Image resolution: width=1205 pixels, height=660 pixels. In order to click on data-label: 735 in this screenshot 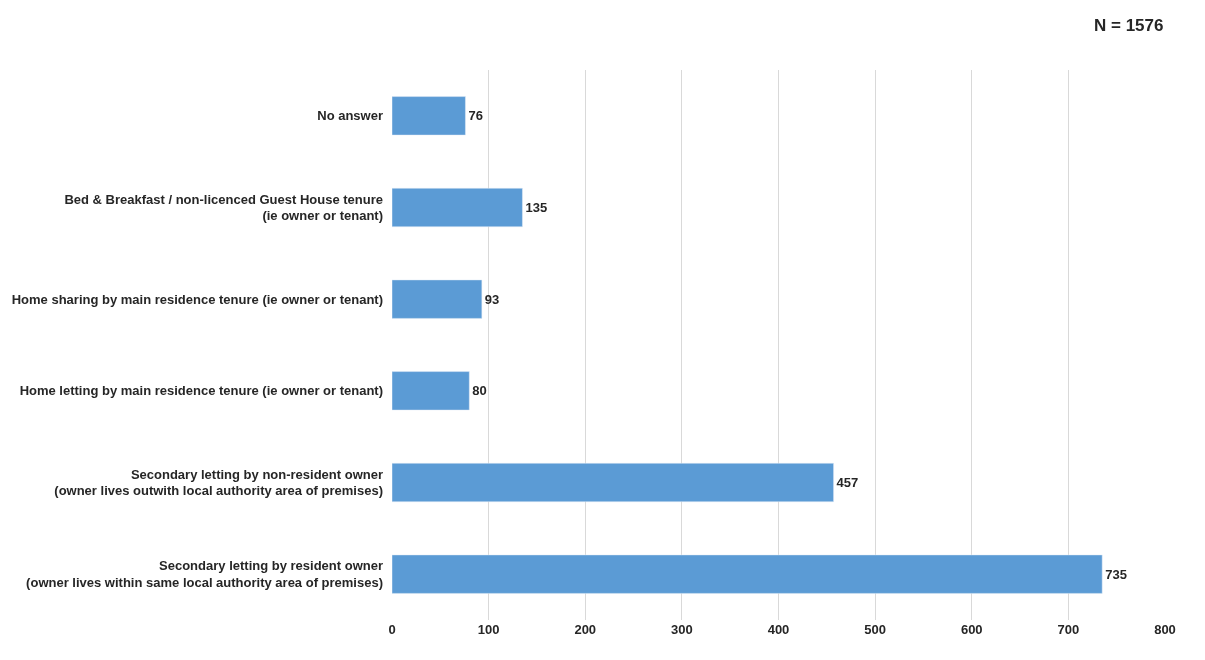, I will do `click(1116, 574)`.